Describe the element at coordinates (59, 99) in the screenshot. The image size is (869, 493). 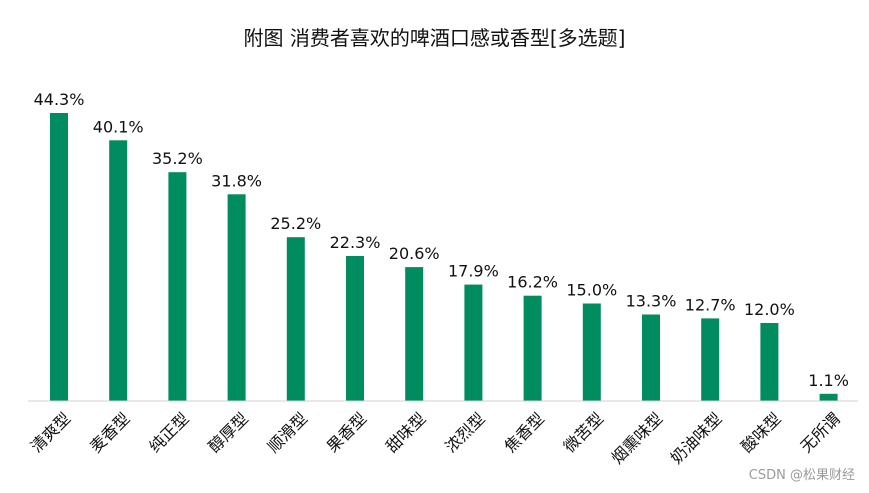
I see `value-label-0: 44.3%` at that location.